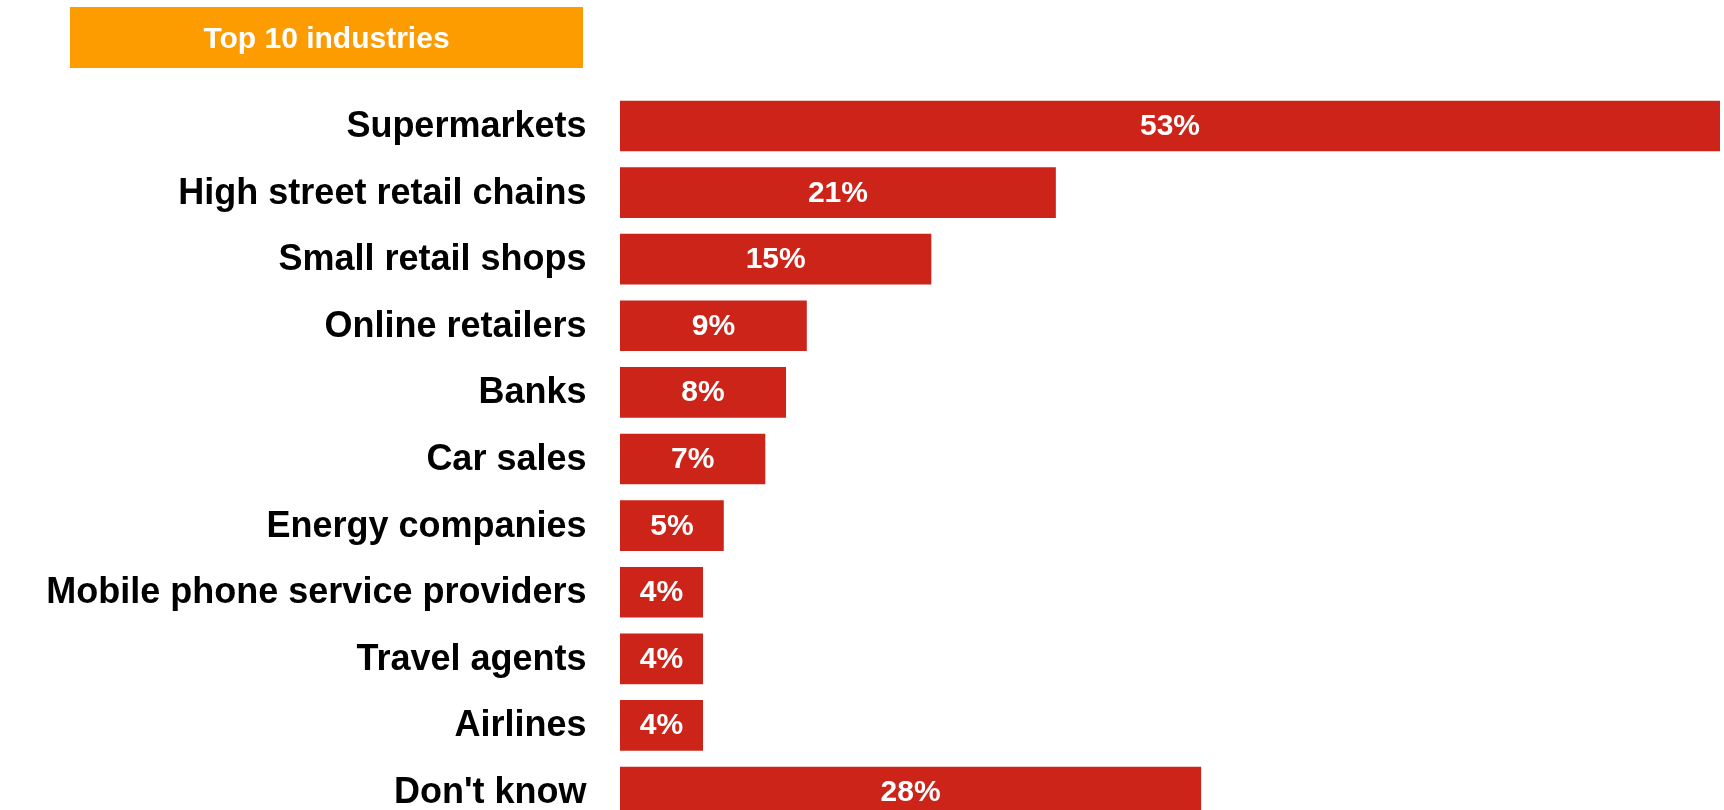  What do you see at coordinates (326, 37) in the screenshot?
I see `text: Top 10 industries` at bounding box center [326, 37].